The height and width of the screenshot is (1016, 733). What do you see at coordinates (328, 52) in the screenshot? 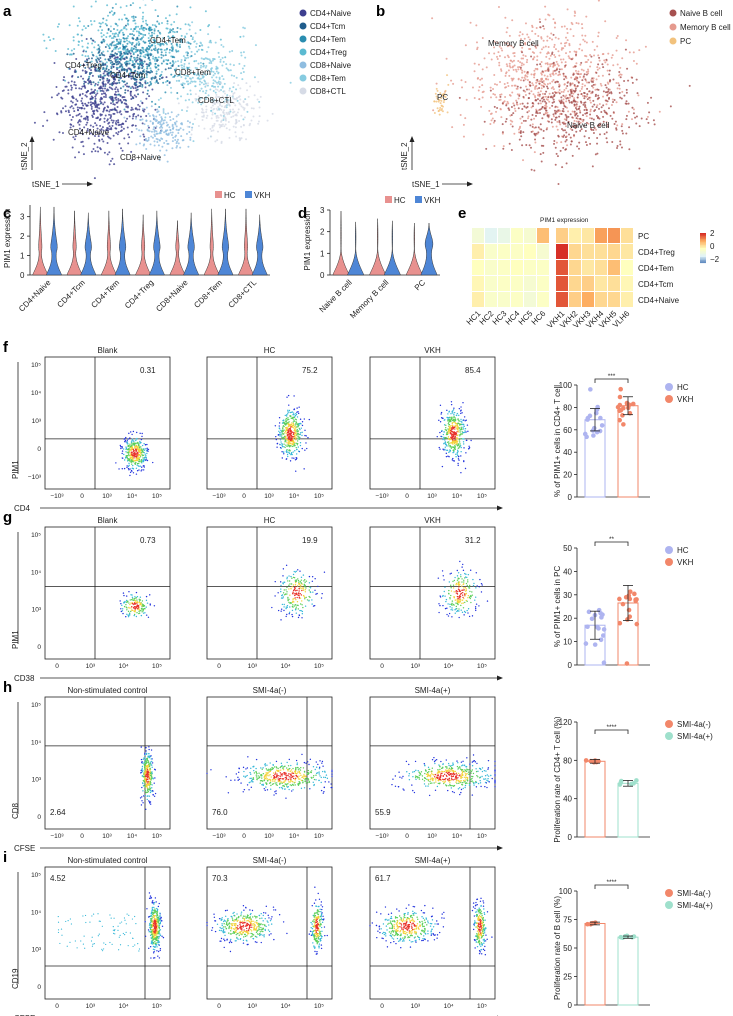
I see `legend-label: CD4+Treg` at bounding box center [328, 52].